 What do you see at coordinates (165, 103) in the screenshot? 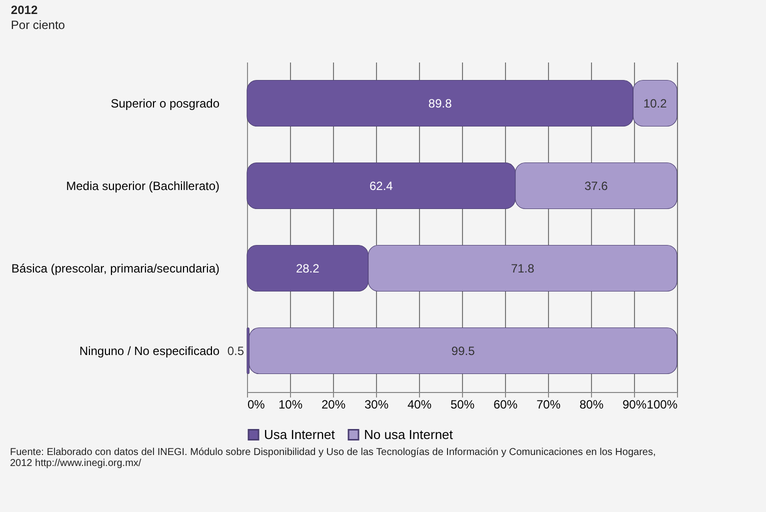
I see `y-tick-label: Superior o posgrado` at bounding box center [165, 103].